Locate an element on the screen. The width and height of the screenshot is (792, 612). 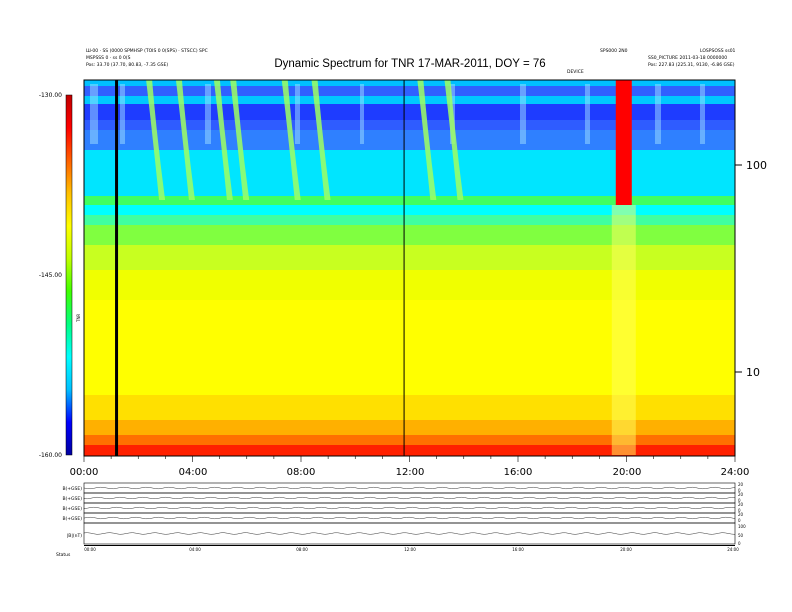
panel-right-tick-2: 0 is located at coordinates (739, 490).